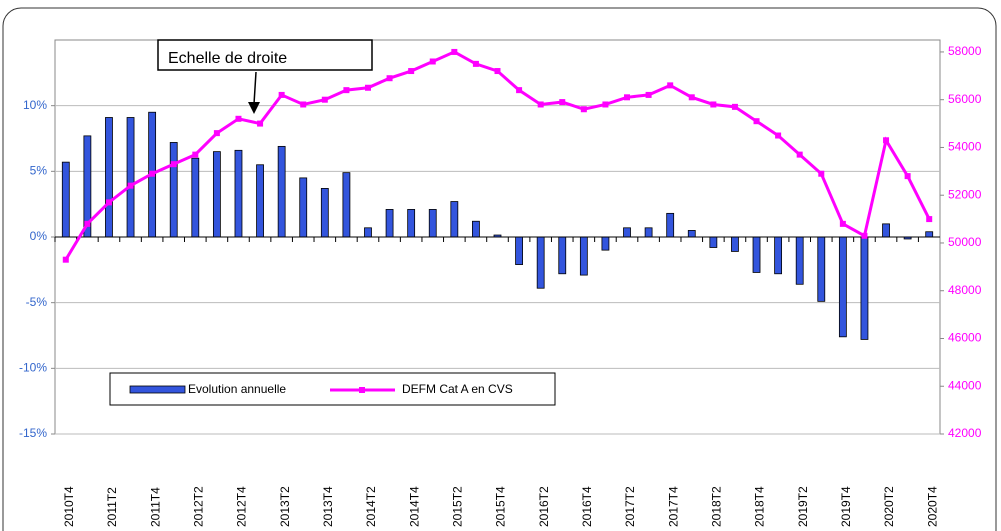  What do you see at coordinates (673, 506) in the screenshot?
I see `x-tick-label: 2017T4` at bounding box center [673, 506].